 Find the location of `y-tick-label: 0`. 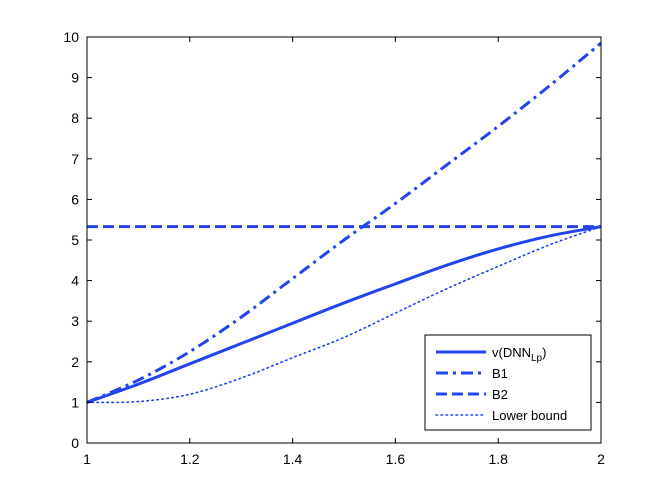

y-tick-label: 0 is located at coordinates (75, 443).